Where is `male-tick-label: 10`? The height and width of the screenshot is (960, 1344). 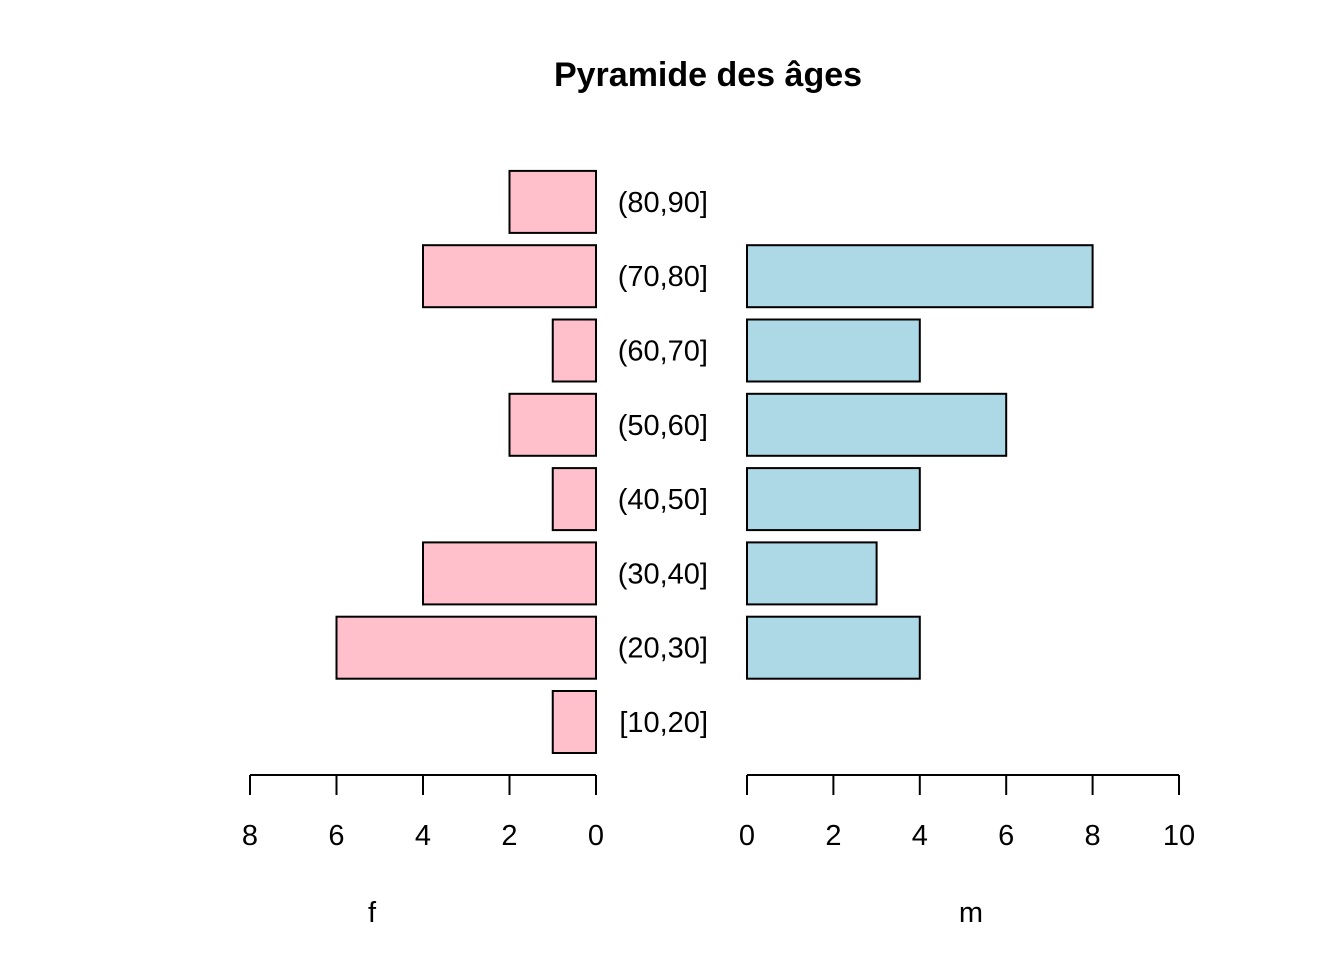
male-tick-label: 10 is located at coordinates (1179, 836).